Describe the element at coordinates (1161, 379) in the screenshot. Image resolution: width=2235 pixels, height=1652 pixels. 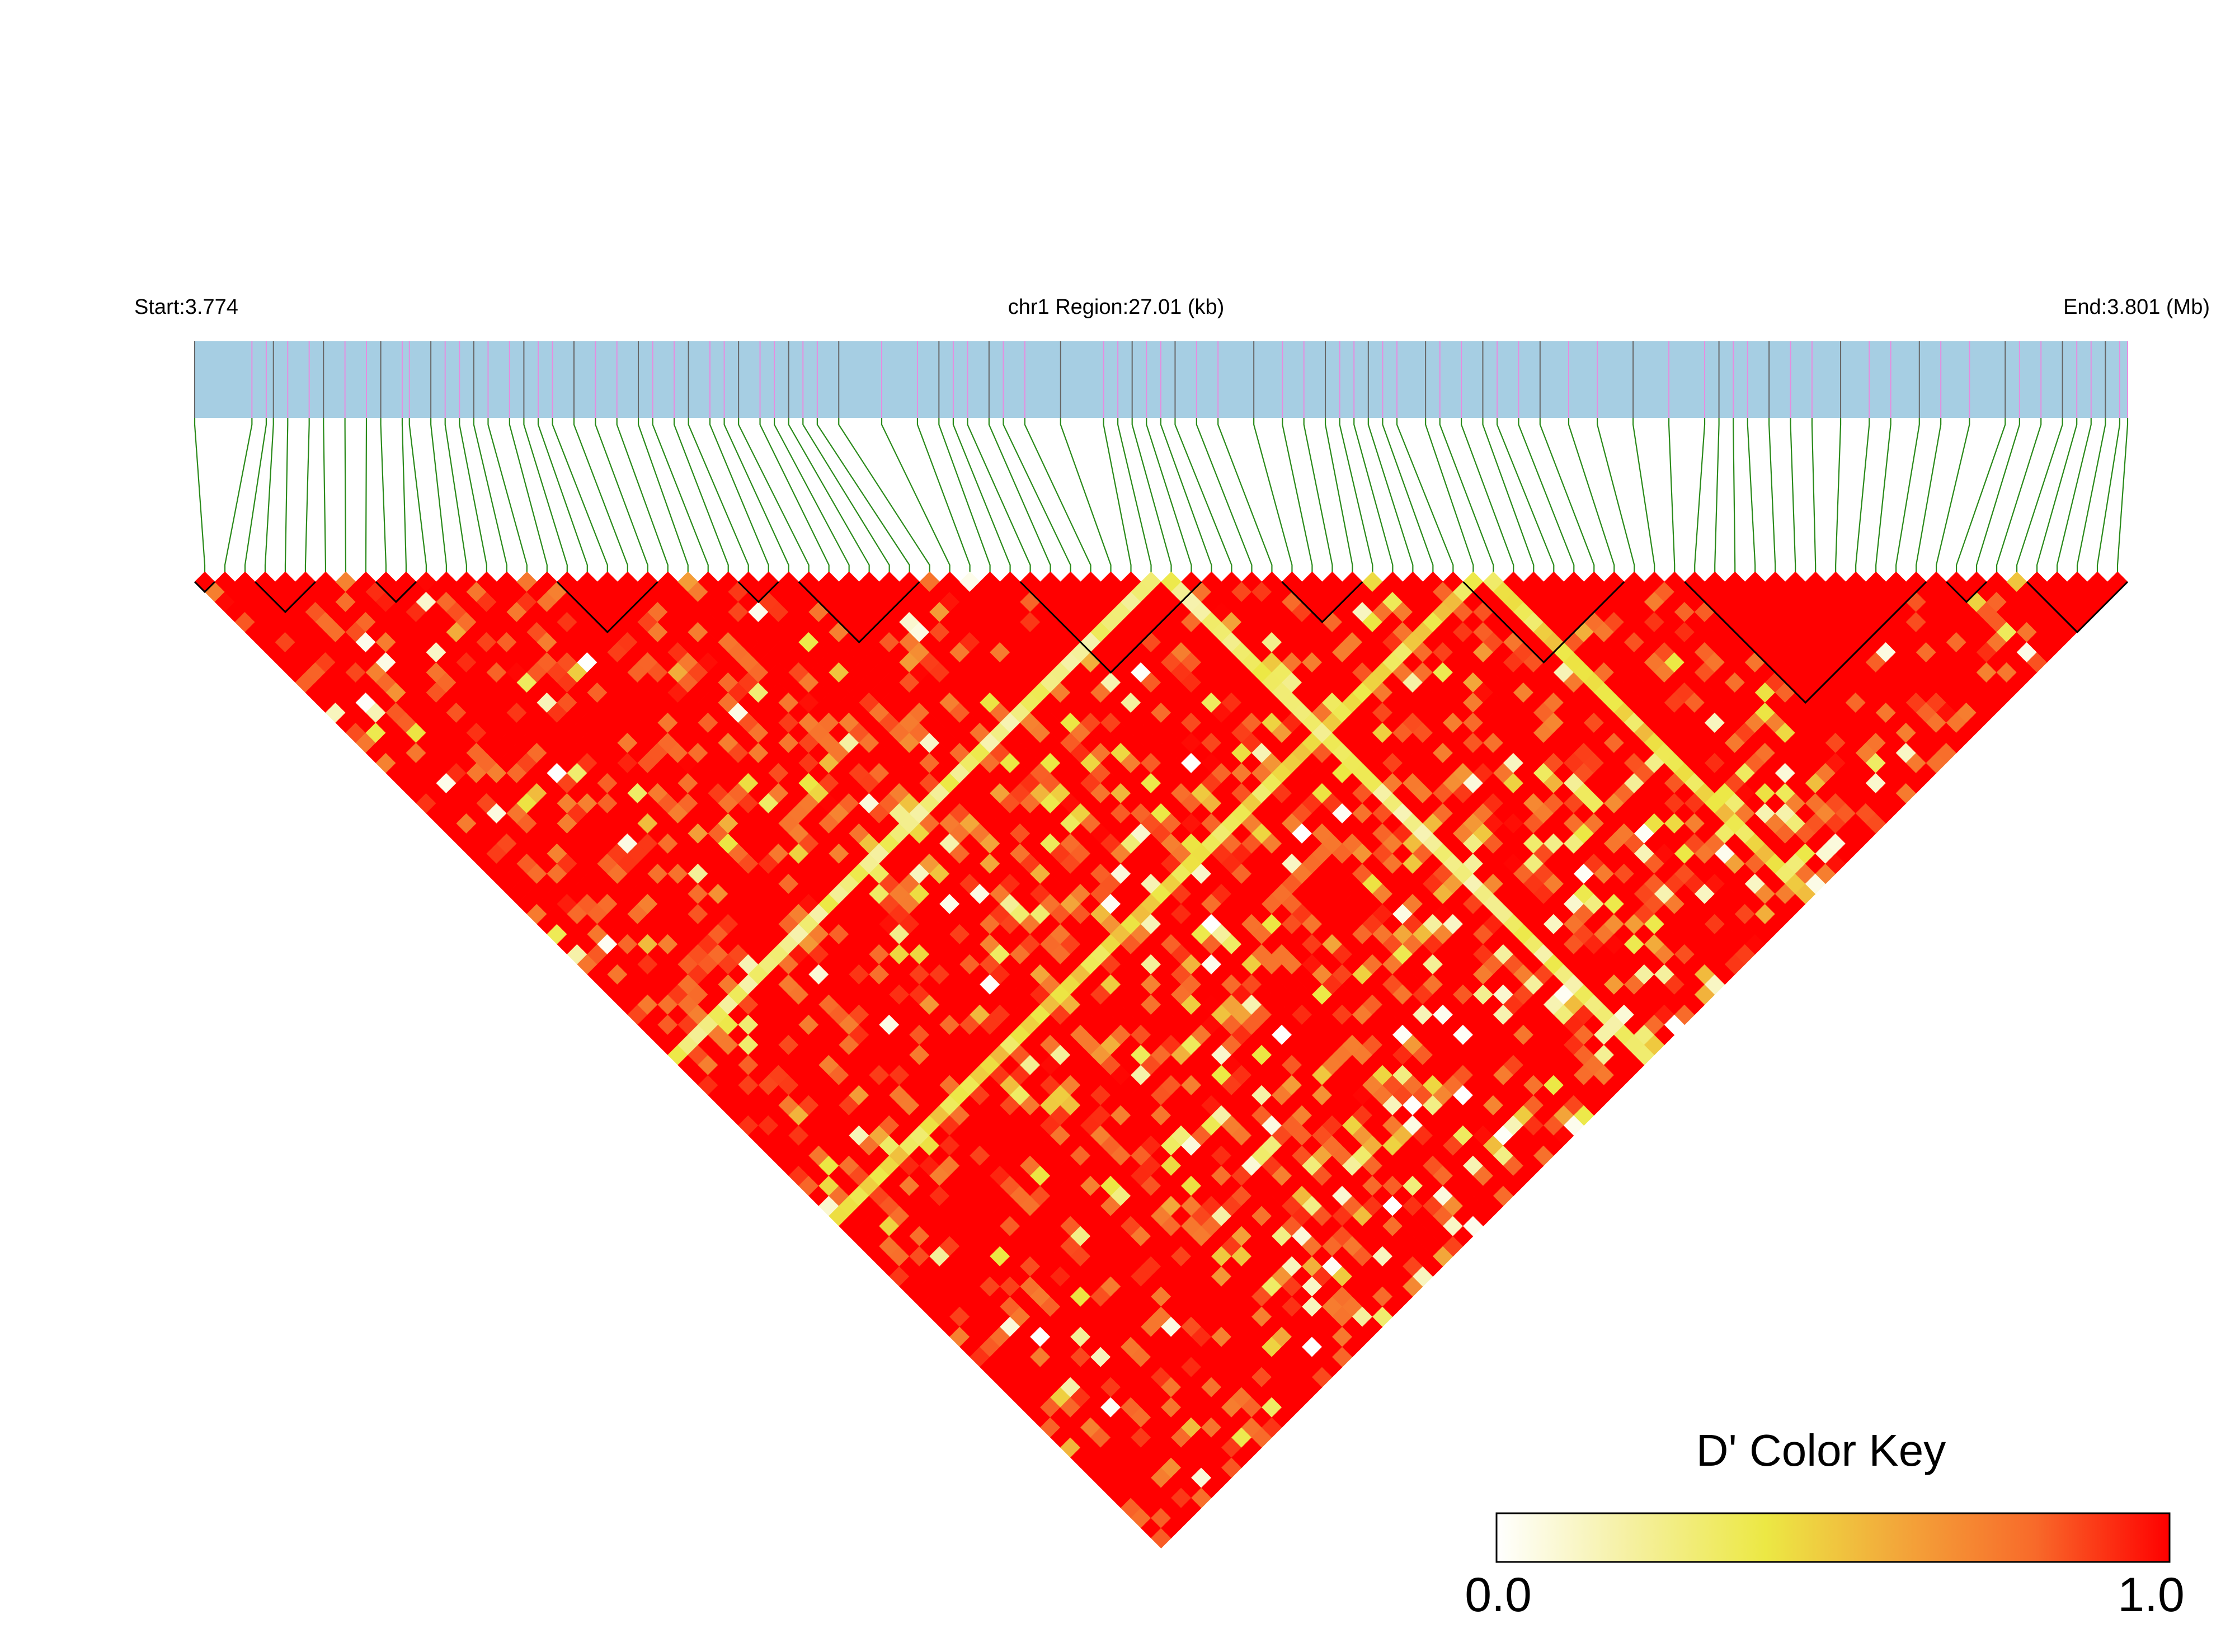
I see `snp-marker-ticks` at that location.